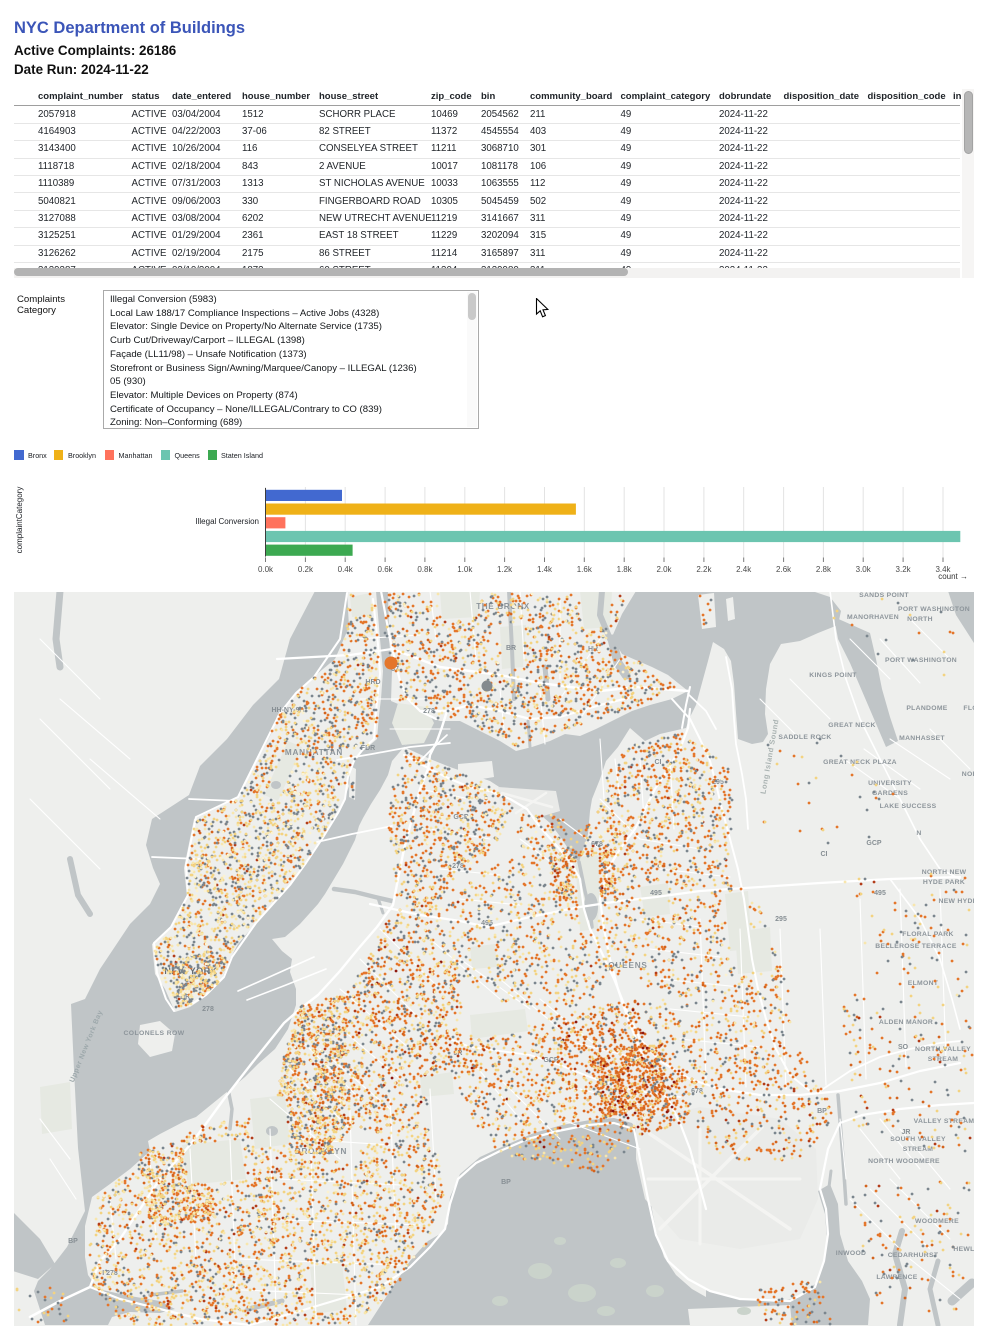  What do you see at coordinates (664, 569) in the screenshot?
I see `svg-text: 2.0k` at bounding box center [664, 569].